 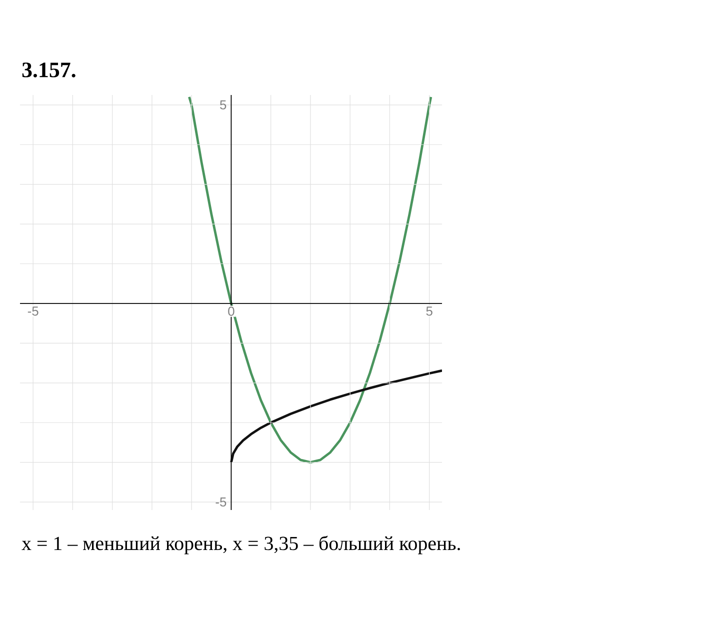 What do you see at coordinates (49, 70) in the screenshot?
I see `chart-title: 3.157.` at bounding box center [49, 70].